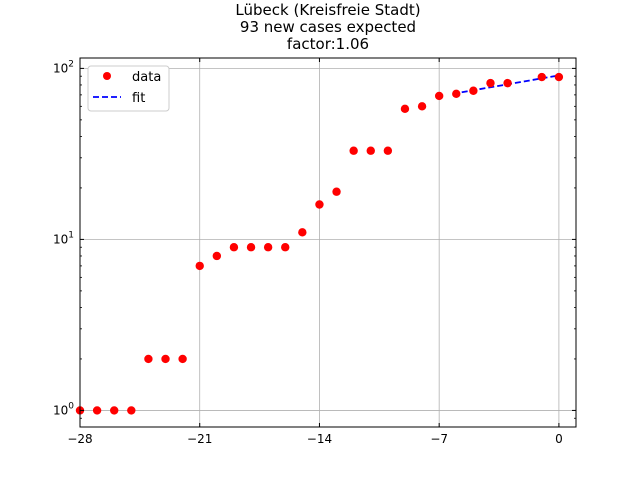 The width and height of the screenshot is (640, 480). I want to click on y-tick-label: 10⁰, so click(63, 409).